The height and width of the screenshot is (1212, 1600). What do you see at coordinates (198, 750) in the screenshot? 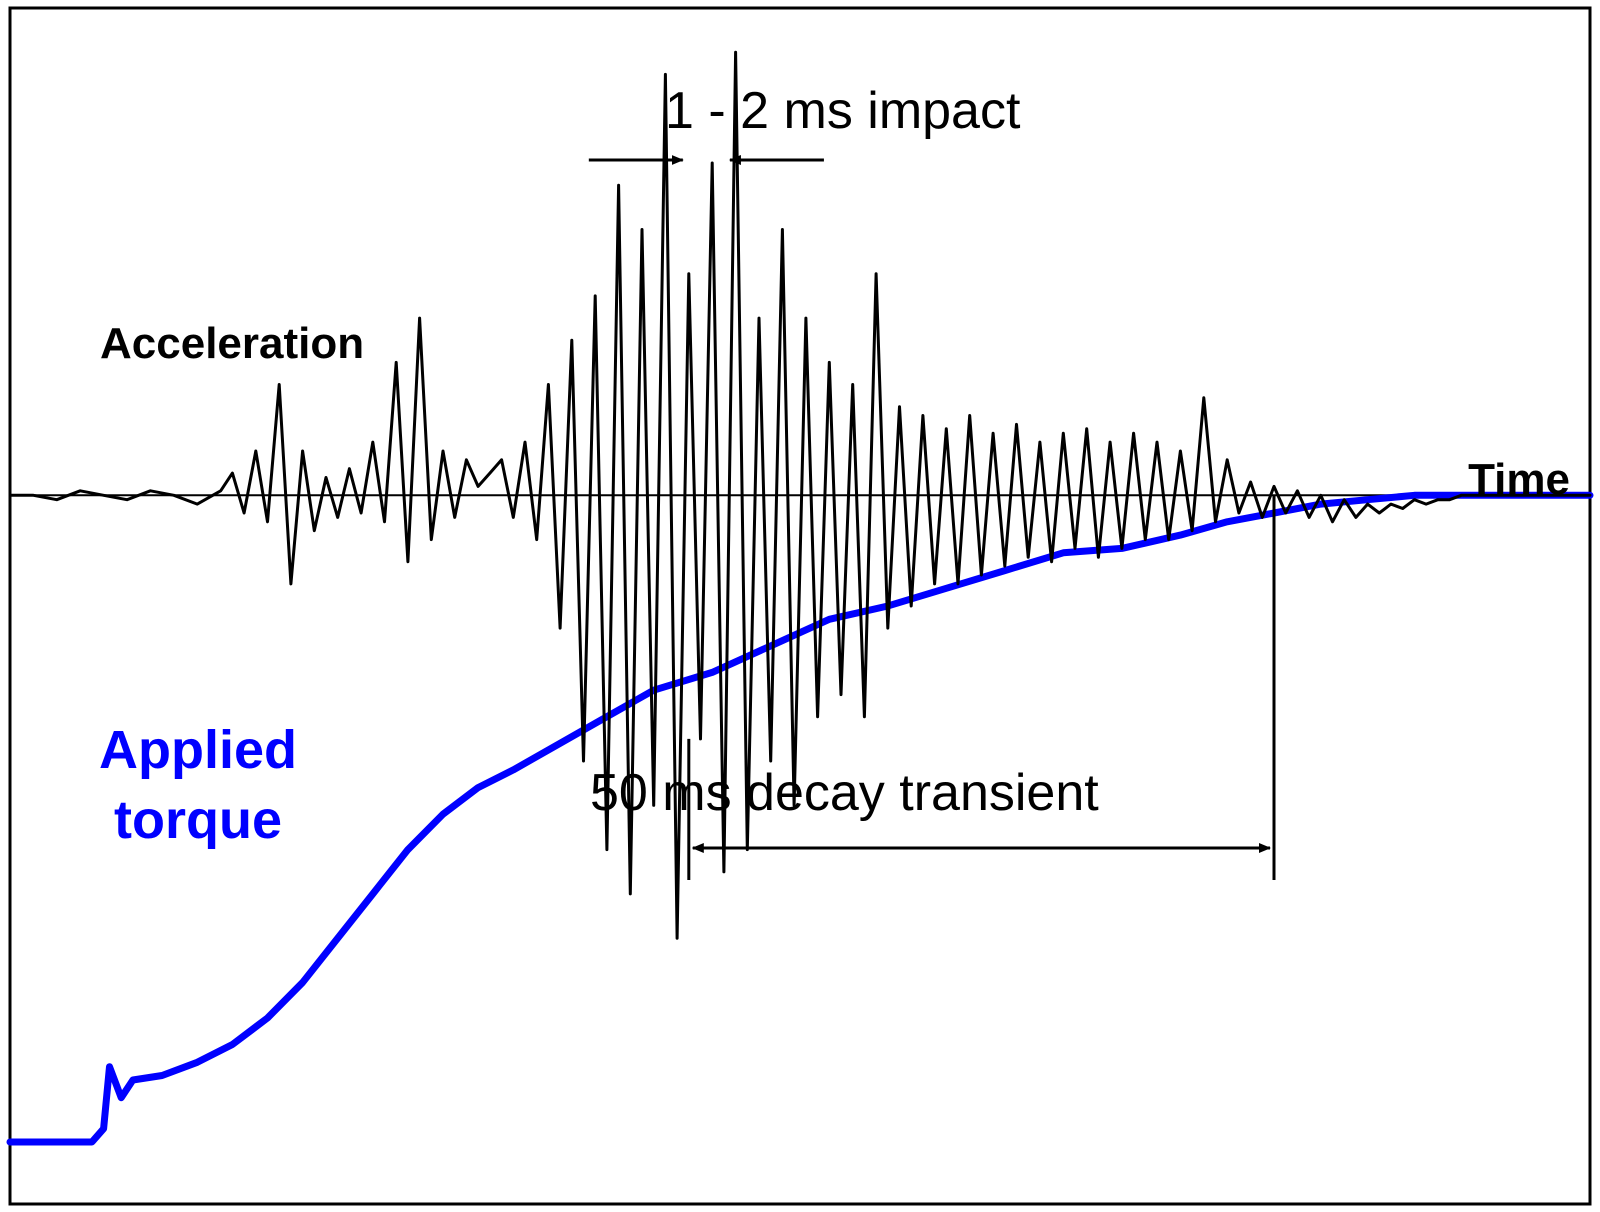
I see `torque-label-line1: Applied` at bounding box center [198, 750].